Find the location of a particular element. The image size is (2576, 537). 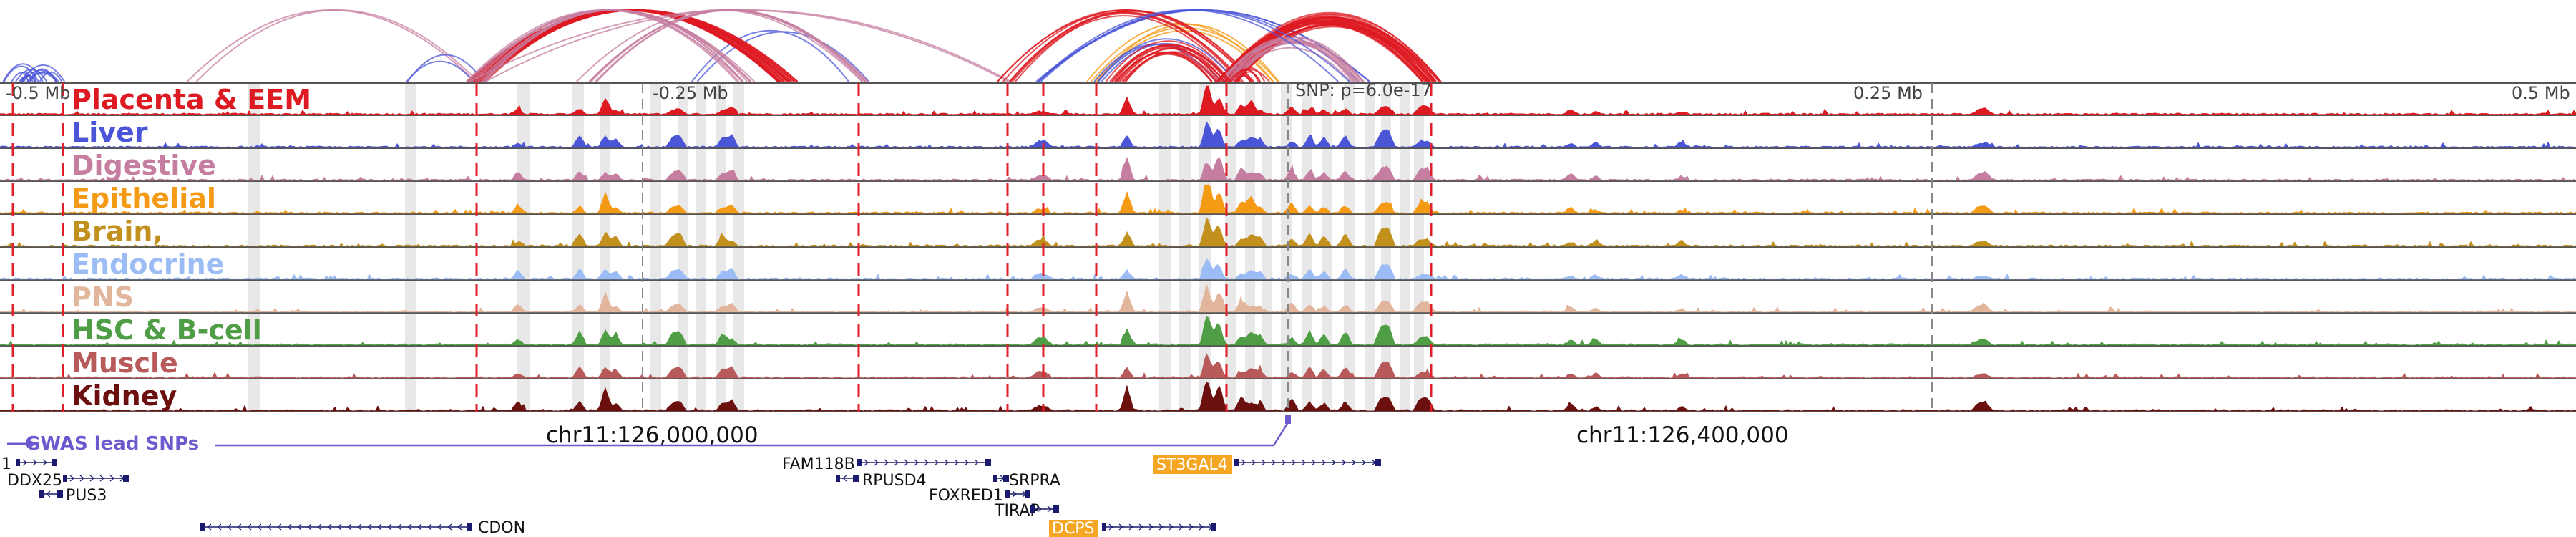

track-label-hsc: HSC & B-cell is located at coordinates (167, 330).